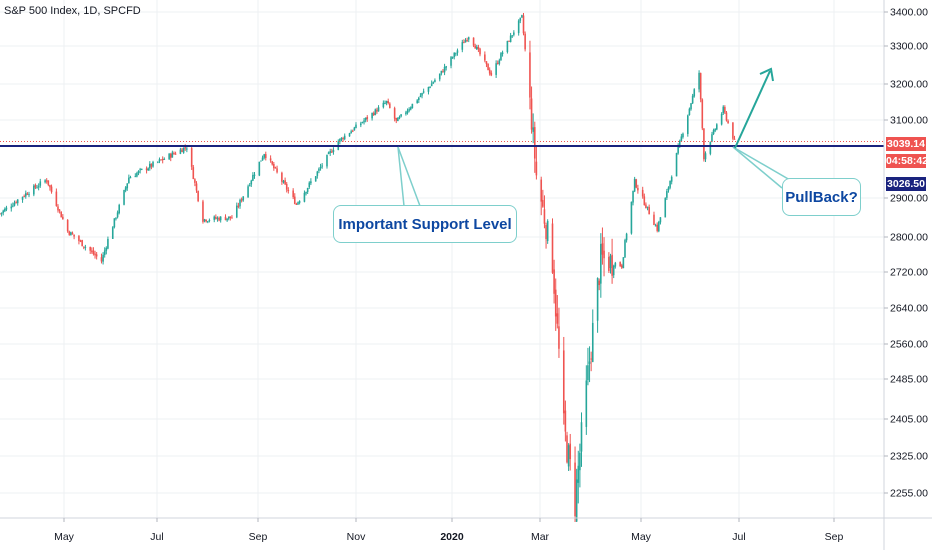 Image resolution: width=932 pixels, height=550 pixels. Describe the element at coordinates (909, 121) in the screenshot. I see `price-tick-label: 3100.00` at that location.